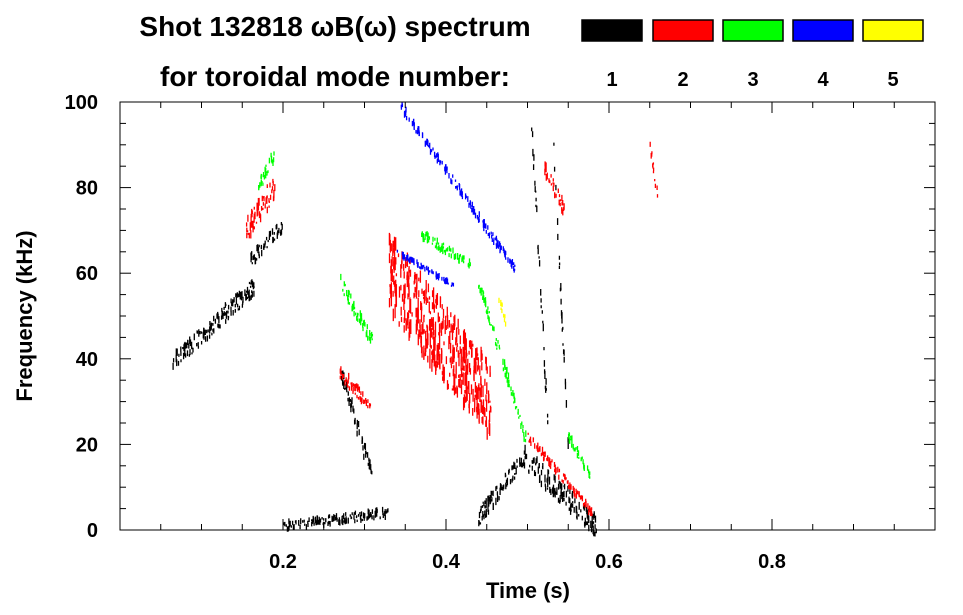 The image size is (963, 615). I want to click on chart-title-line2: for toroidal mode number:, so click(335, 76).